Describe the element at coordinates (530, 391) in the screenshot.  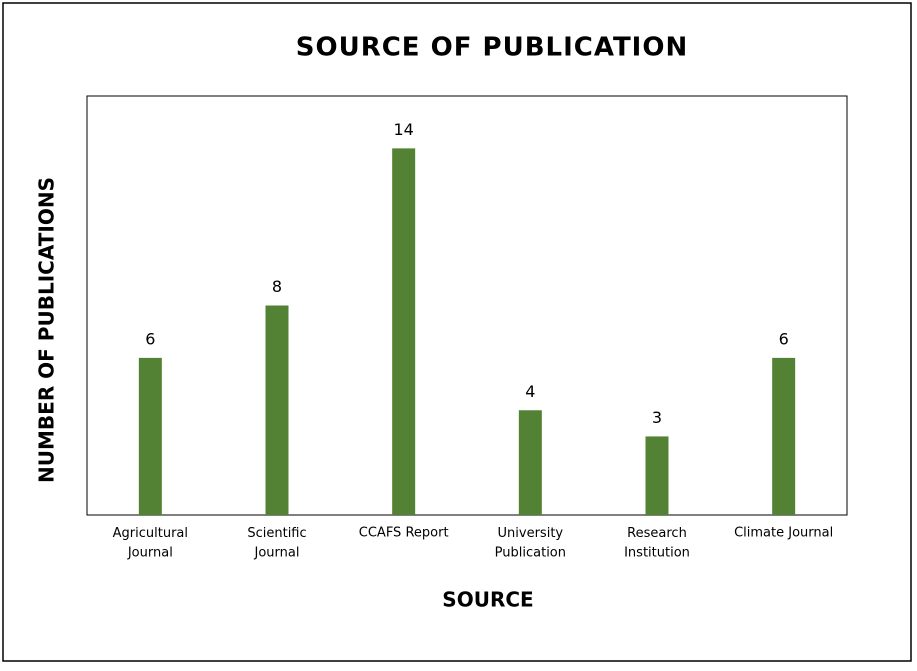
I see `data-label: 4` at that location.